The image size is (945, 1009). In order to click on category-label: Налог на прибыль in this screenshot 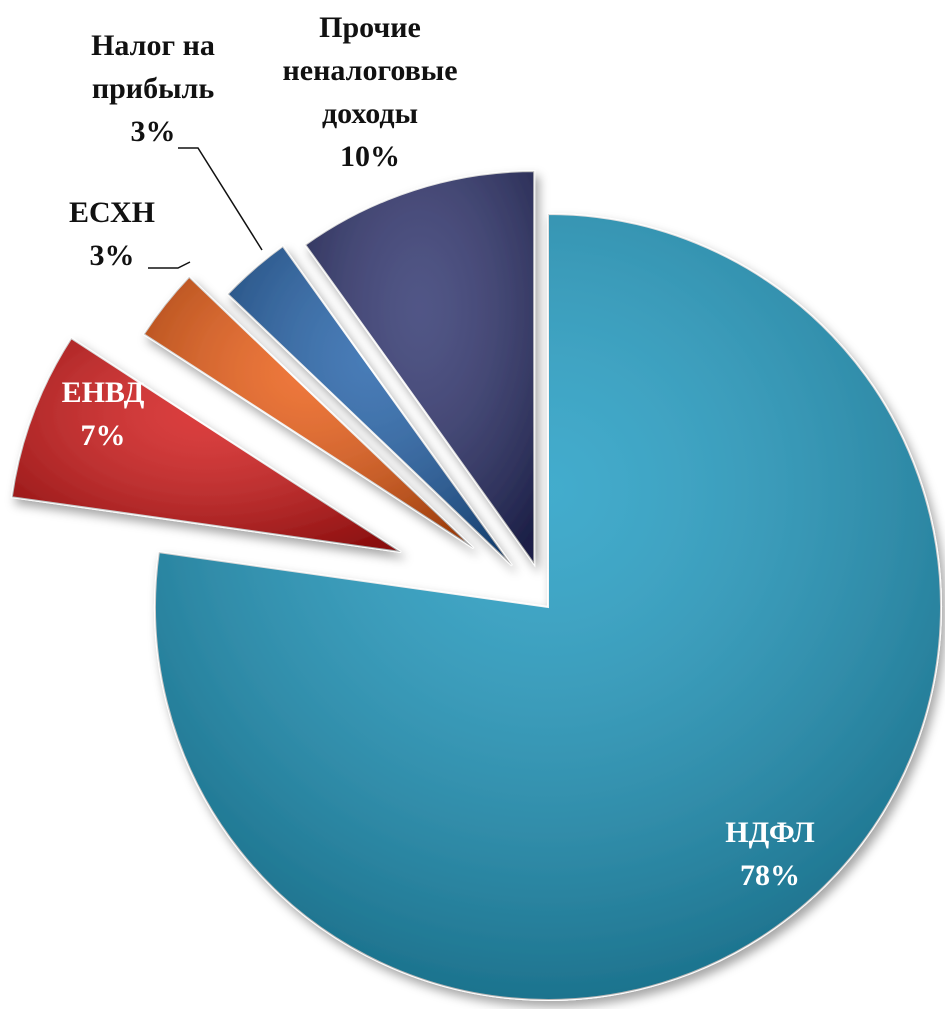, I will do `click(153, 67)`.